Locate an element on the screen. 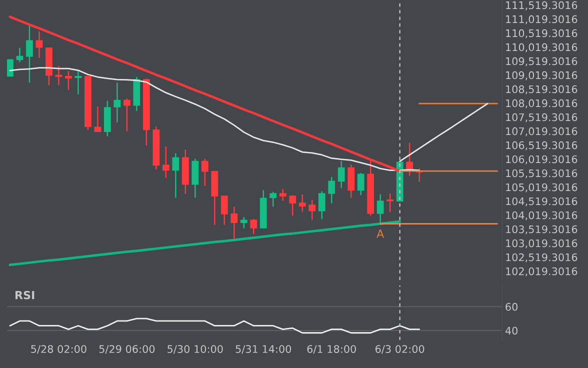  y-tick-label: 106,519.3016 is located at coordinates (542, 145).